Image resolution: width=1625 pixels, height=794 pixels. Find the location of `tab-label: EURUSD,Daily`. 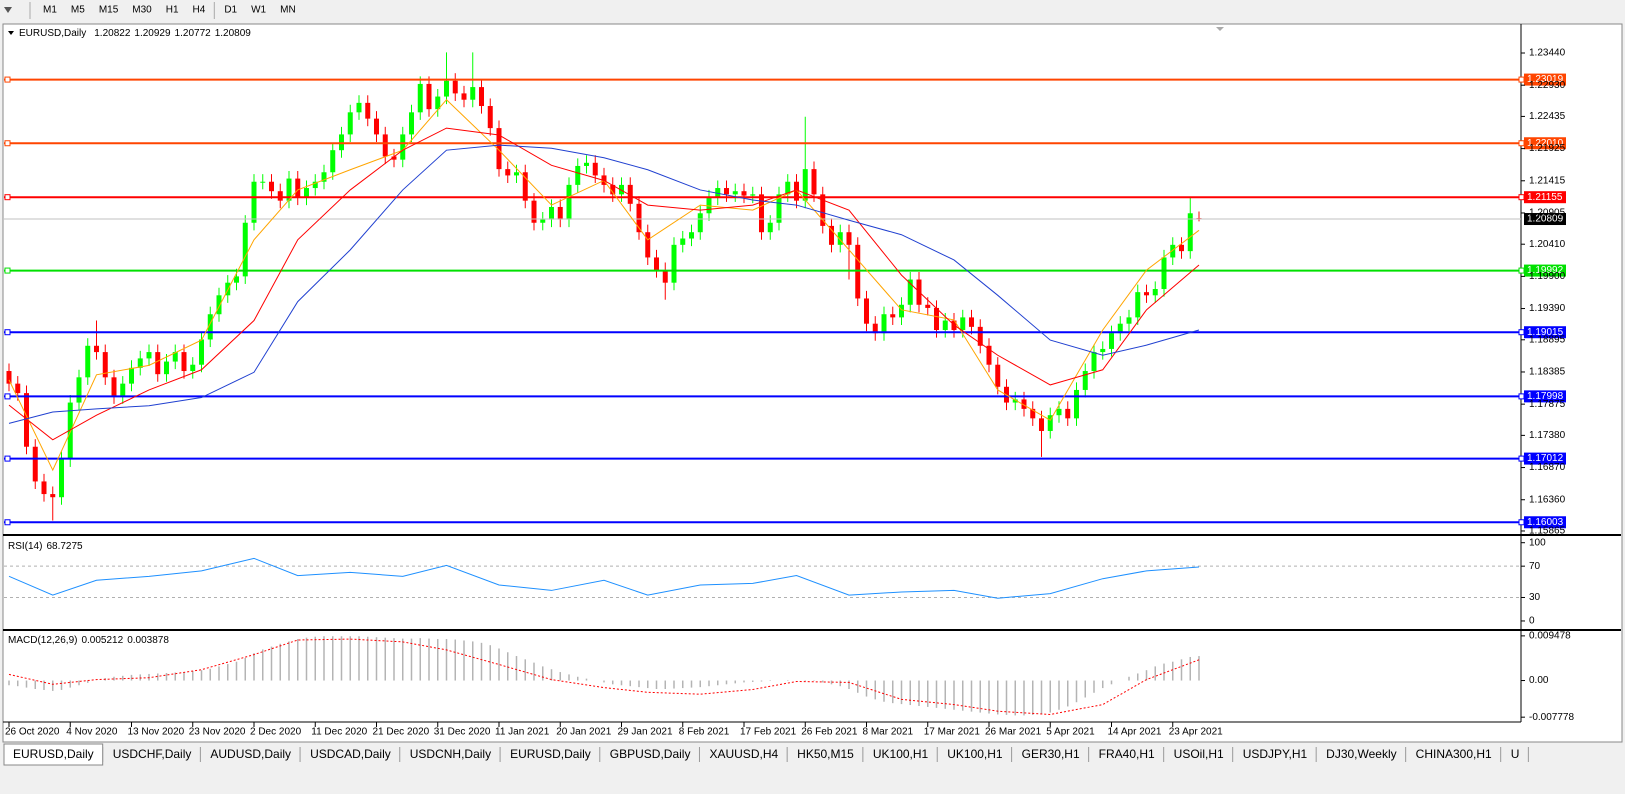

tab-label: EURUSD,Daily is located at coordinates (550, 754).